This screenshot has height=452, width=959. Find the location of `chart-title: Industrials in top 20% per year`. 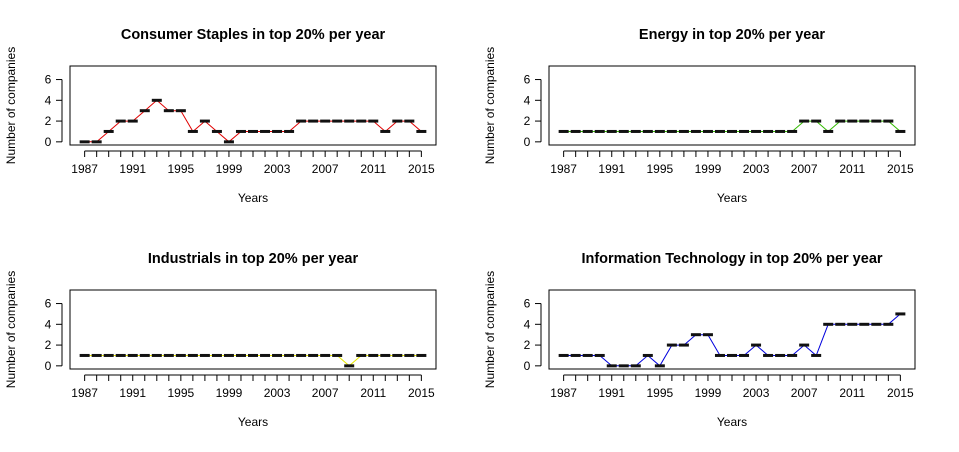

chart-title: Industrials in top 20% per year is located at coordinates (253, 259).